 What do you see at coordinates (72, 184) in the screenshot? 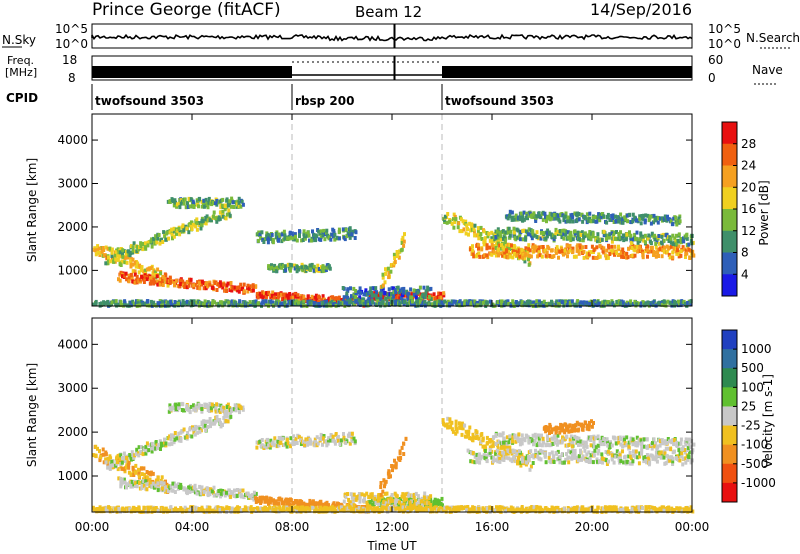
I see `y-tick-label: 3000` at bounding box center [72, 184].